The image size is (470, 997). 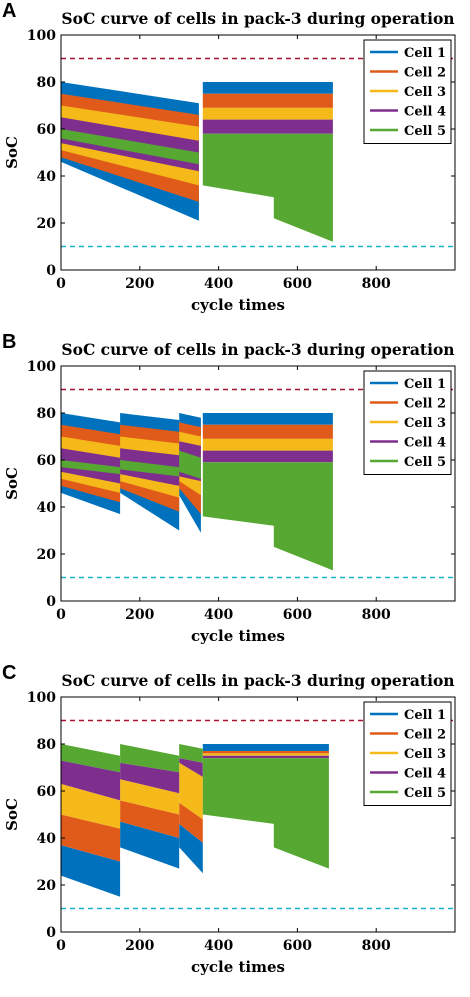 What do you see at coordinates (9, 11) in the screenshot?
I see `panel-letter: A` at bounding box center [9, 11].